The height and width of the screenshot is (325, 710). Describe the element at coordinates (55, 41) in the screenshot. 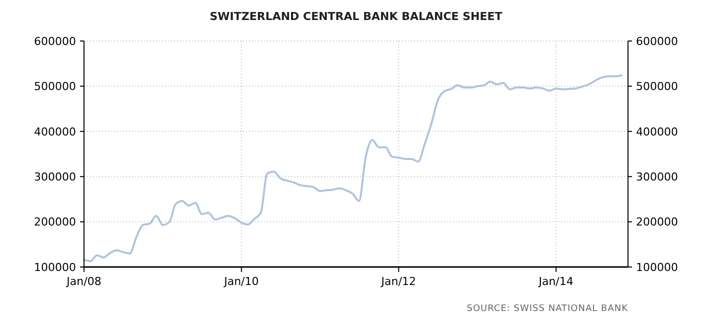

I see `y-tick-label: 600000` at that location.